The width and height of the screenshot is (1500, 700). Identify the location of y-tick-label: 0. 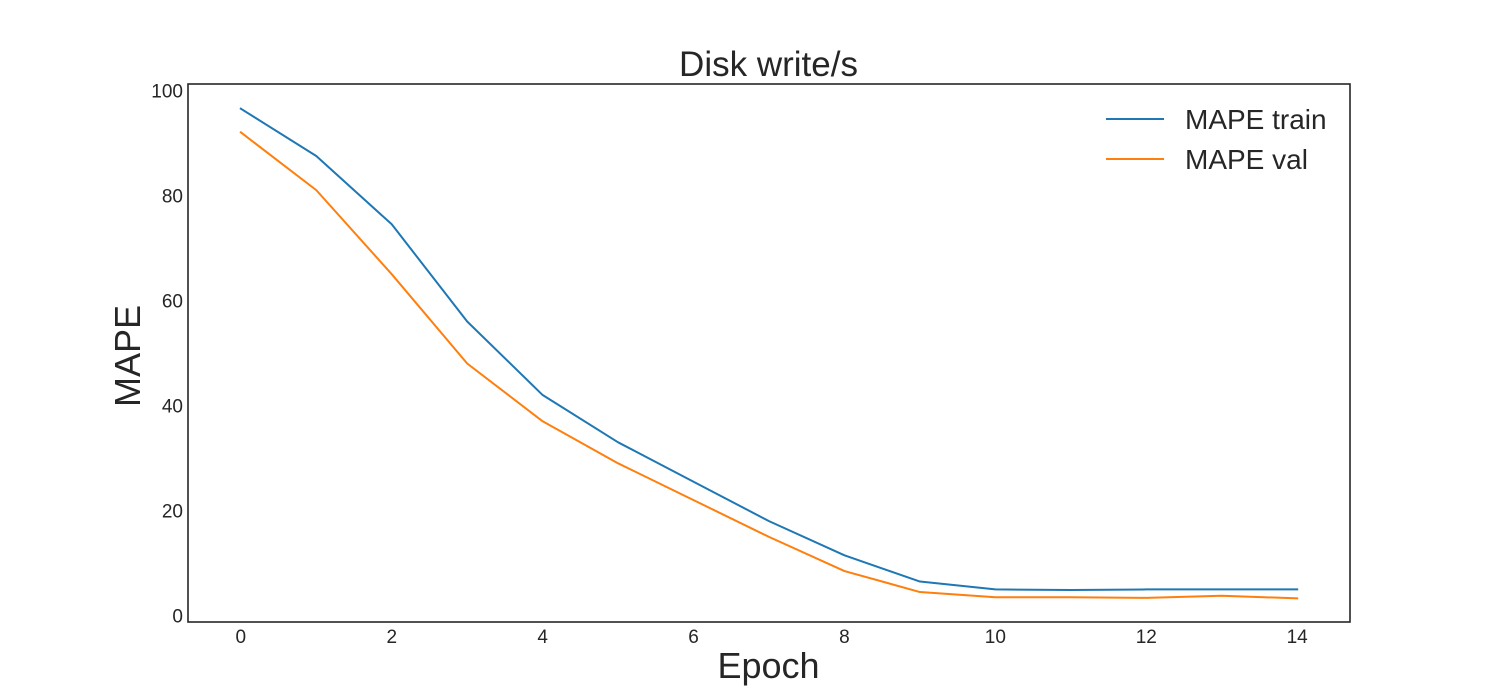
(177, 617).